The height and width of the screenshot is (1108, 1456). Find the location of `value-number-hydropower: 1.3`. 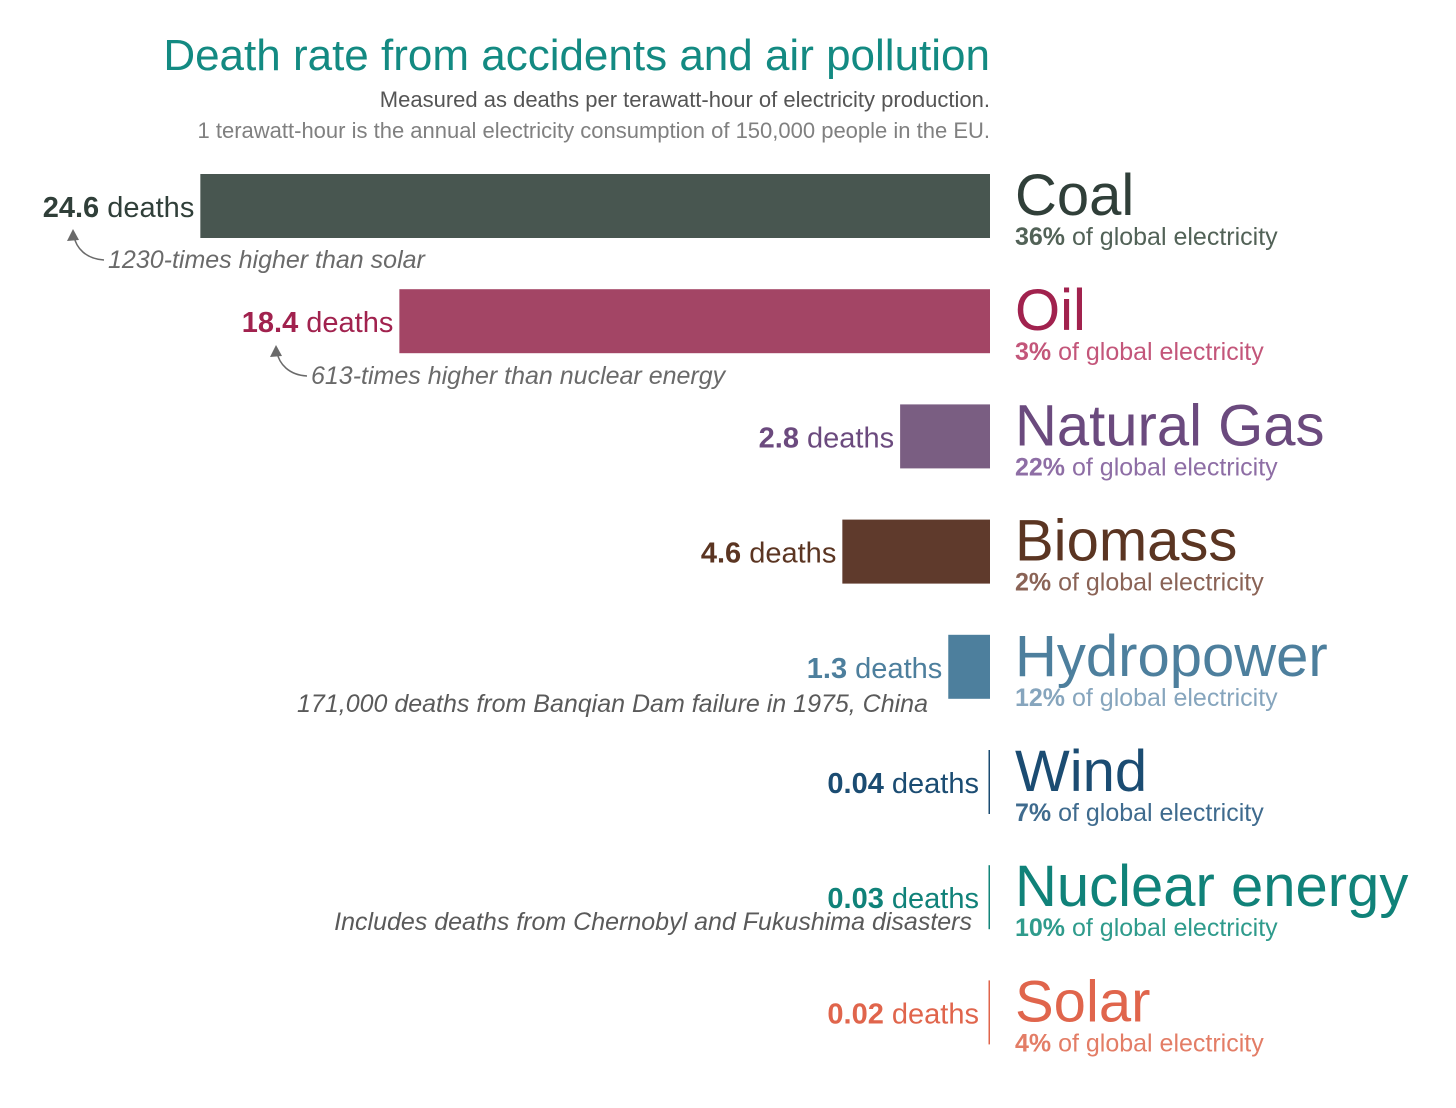

value-number-hydropower: 1.3 is located at coordinates (827, 669).